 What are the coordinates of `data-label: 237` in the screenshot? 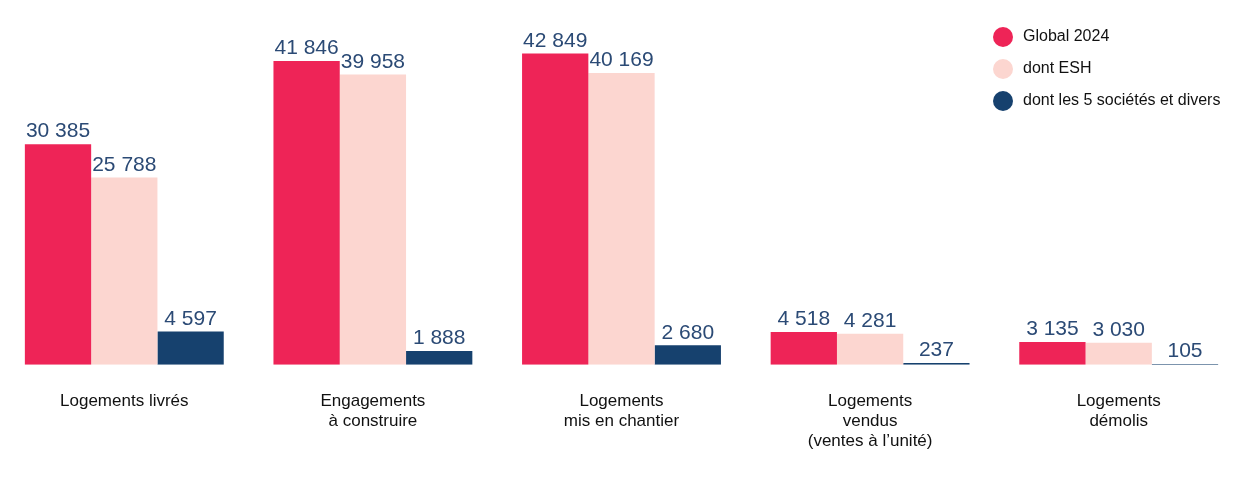 It's located at (936, 349).